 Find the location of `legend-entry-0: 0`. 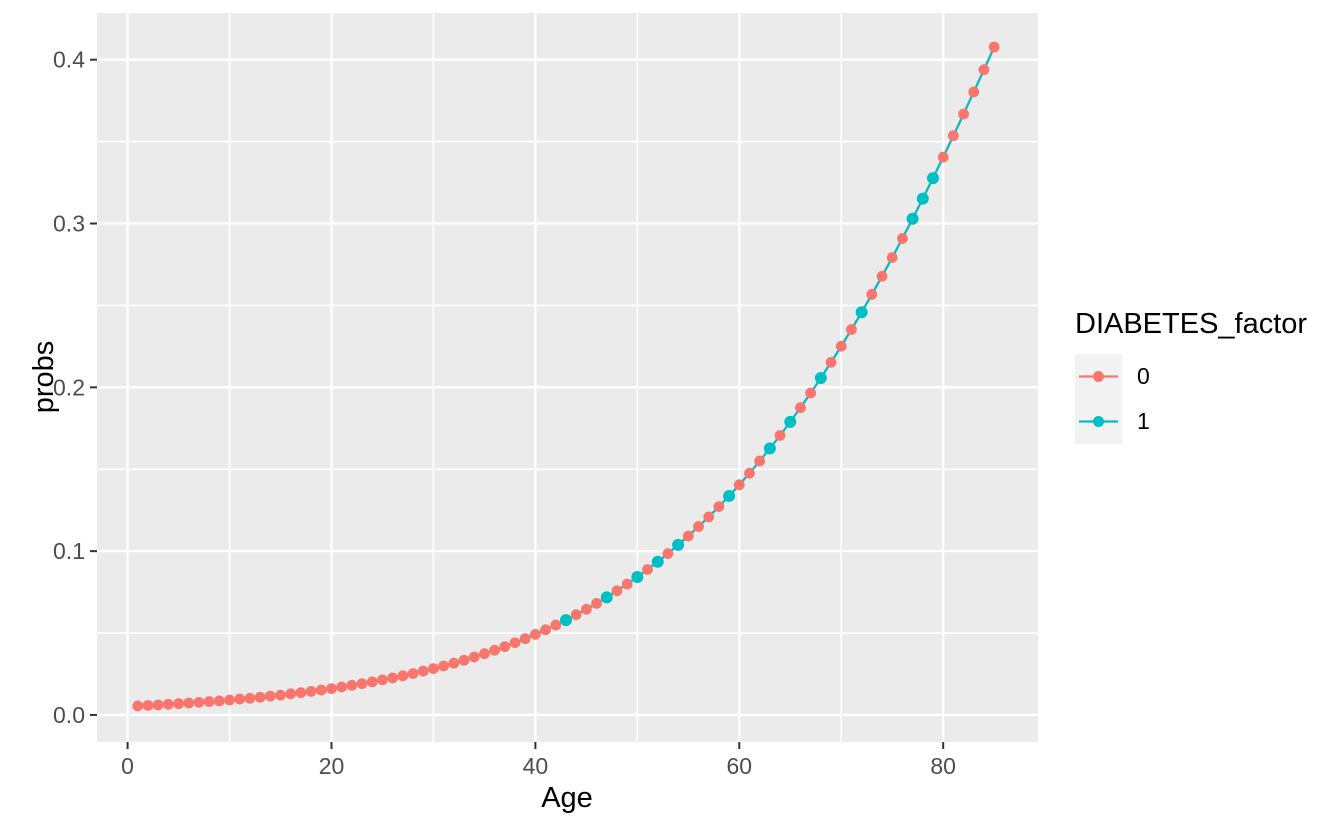

legend-entry-0: 0 is located at coordinates (1191, 376).